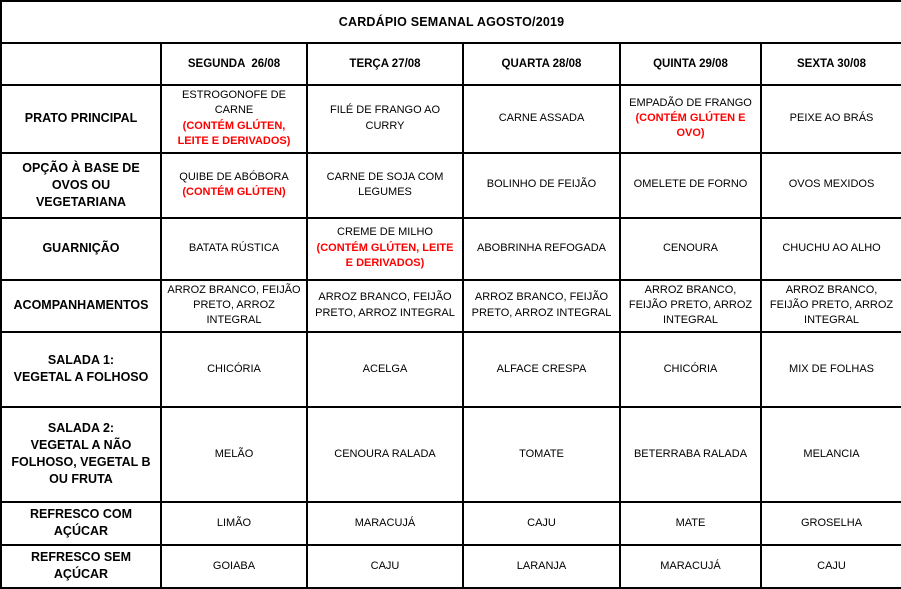  I want to click on menu-cell: TOMATE, so click(541, 454).